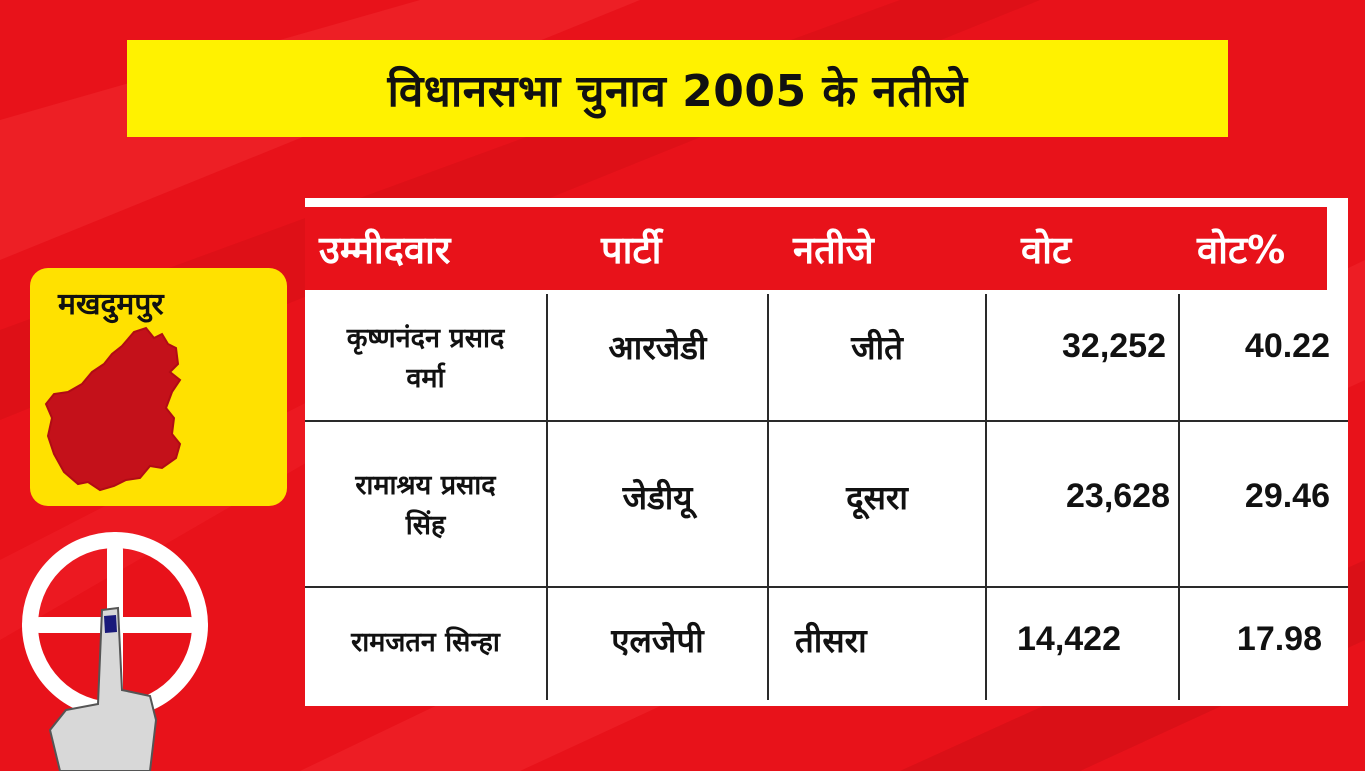 The height and width of the screenshot is (771, 1365). Describe the element at coordinates (1069, 638) in the screenshot. I see `votes-cell: 14,422` at that location.